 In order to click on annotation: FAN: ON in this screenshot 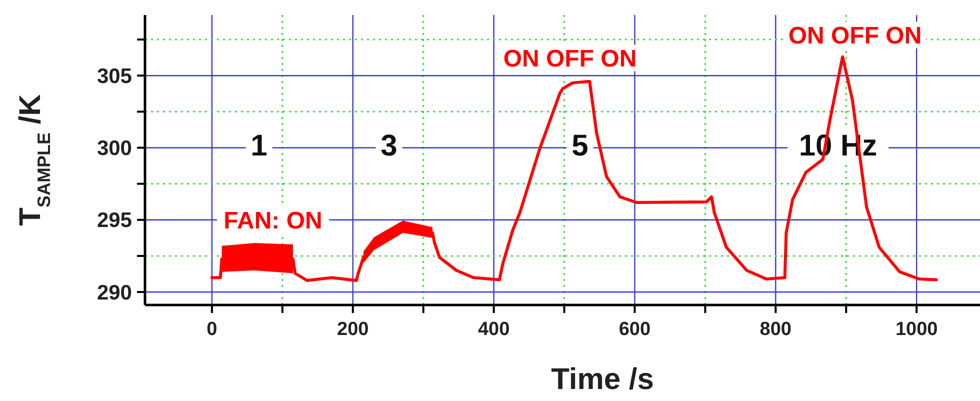, I will do `click(273, 220)`.